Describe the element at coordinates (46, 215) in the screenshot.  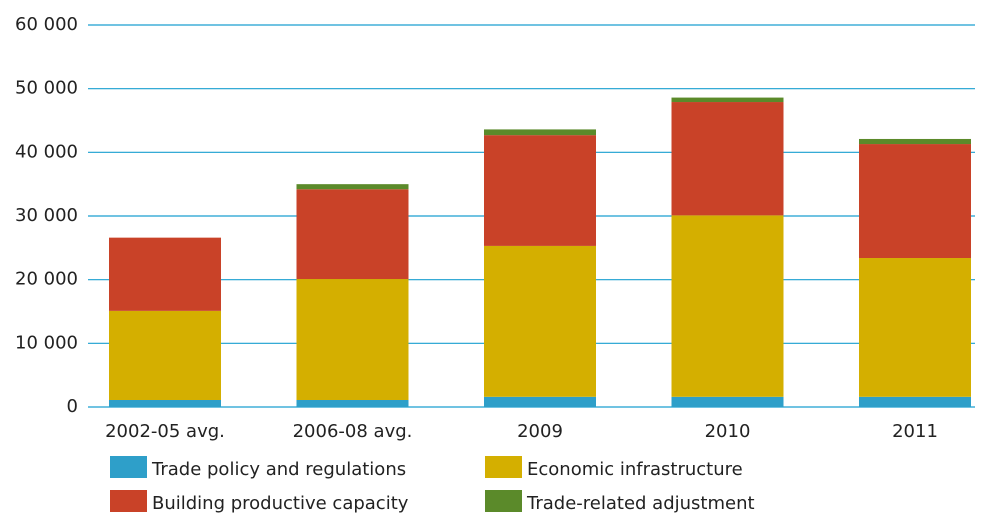
I see `y-tick-label: 30 000` at that location.